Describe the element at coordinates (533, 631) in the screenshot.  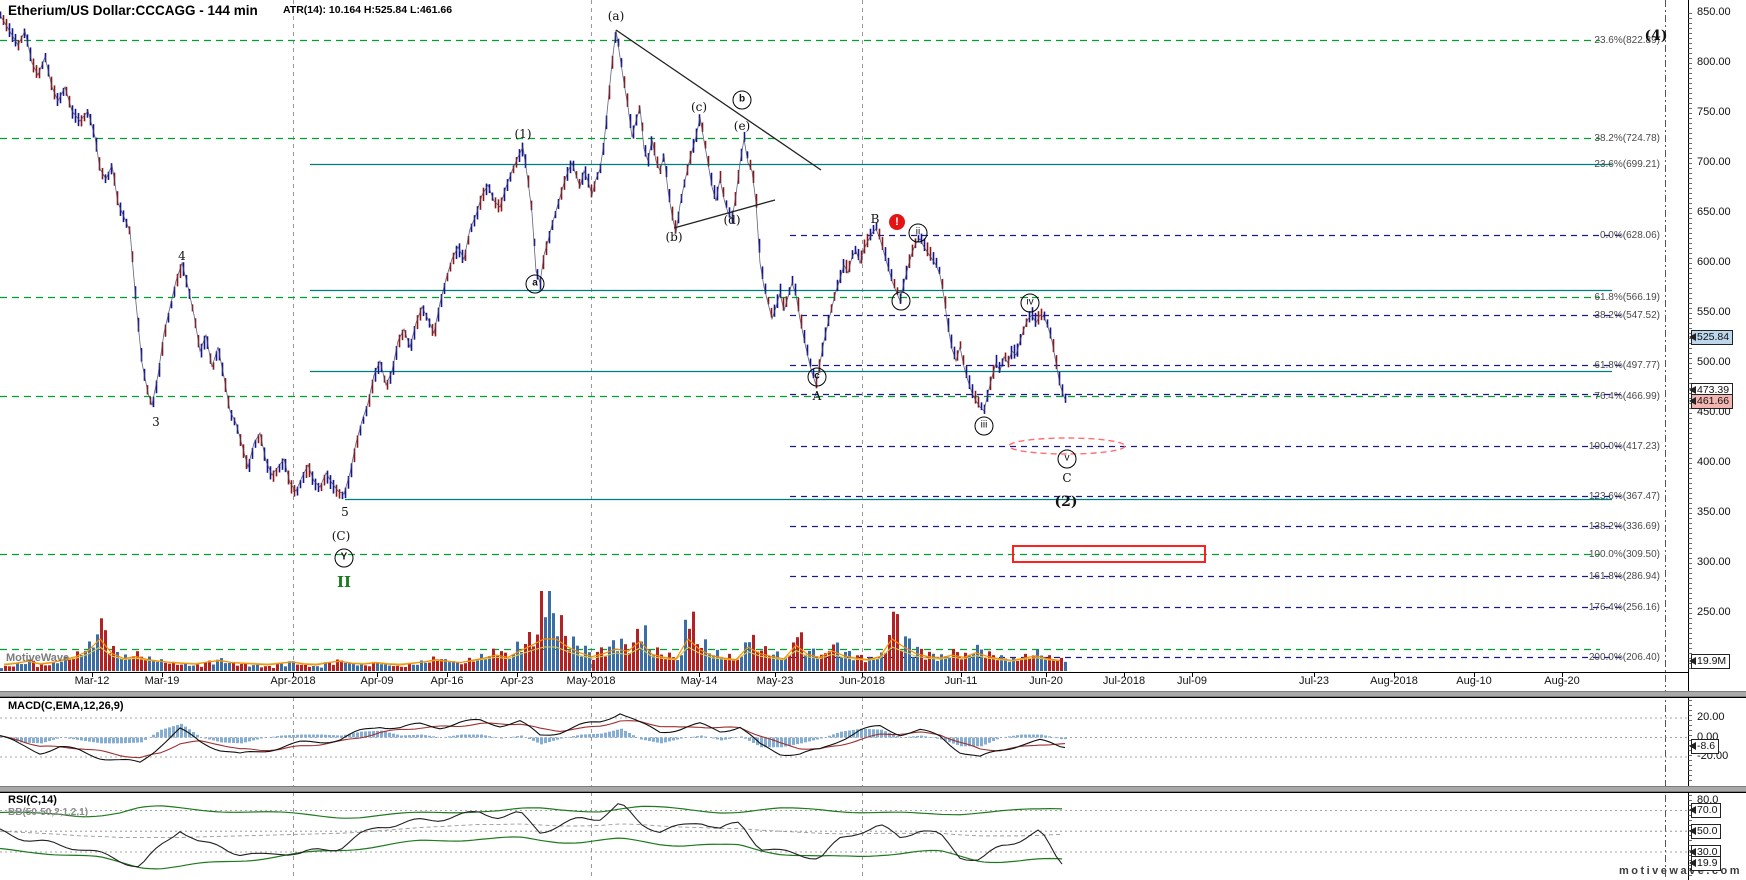
I see `volume-bars` at that location.